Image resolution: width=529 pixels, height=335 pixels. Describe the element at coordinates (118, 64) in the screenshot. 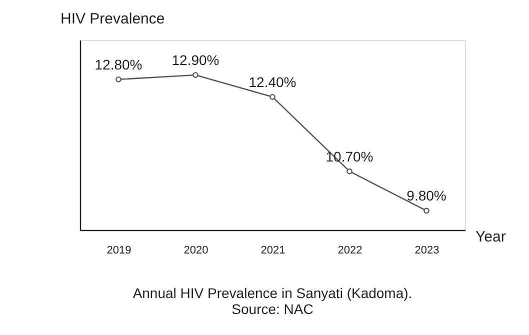

I see `data-label: 12.80%` at that location.